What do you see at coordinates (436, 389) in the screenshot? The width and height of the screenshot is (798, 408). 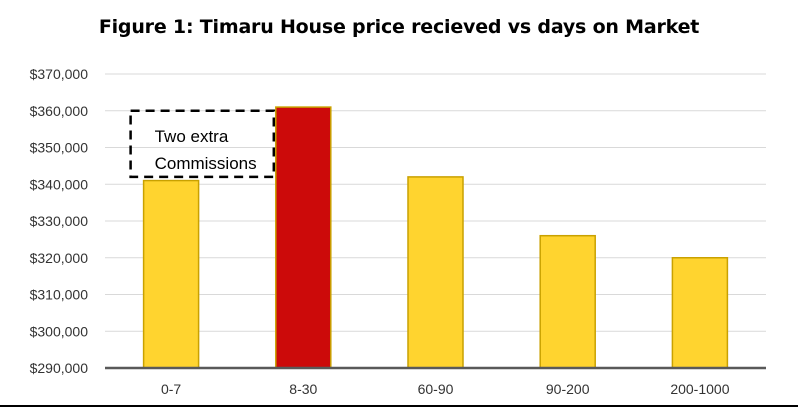 I see `x-tick-label: 60-90` at bounding box center [436, 389].